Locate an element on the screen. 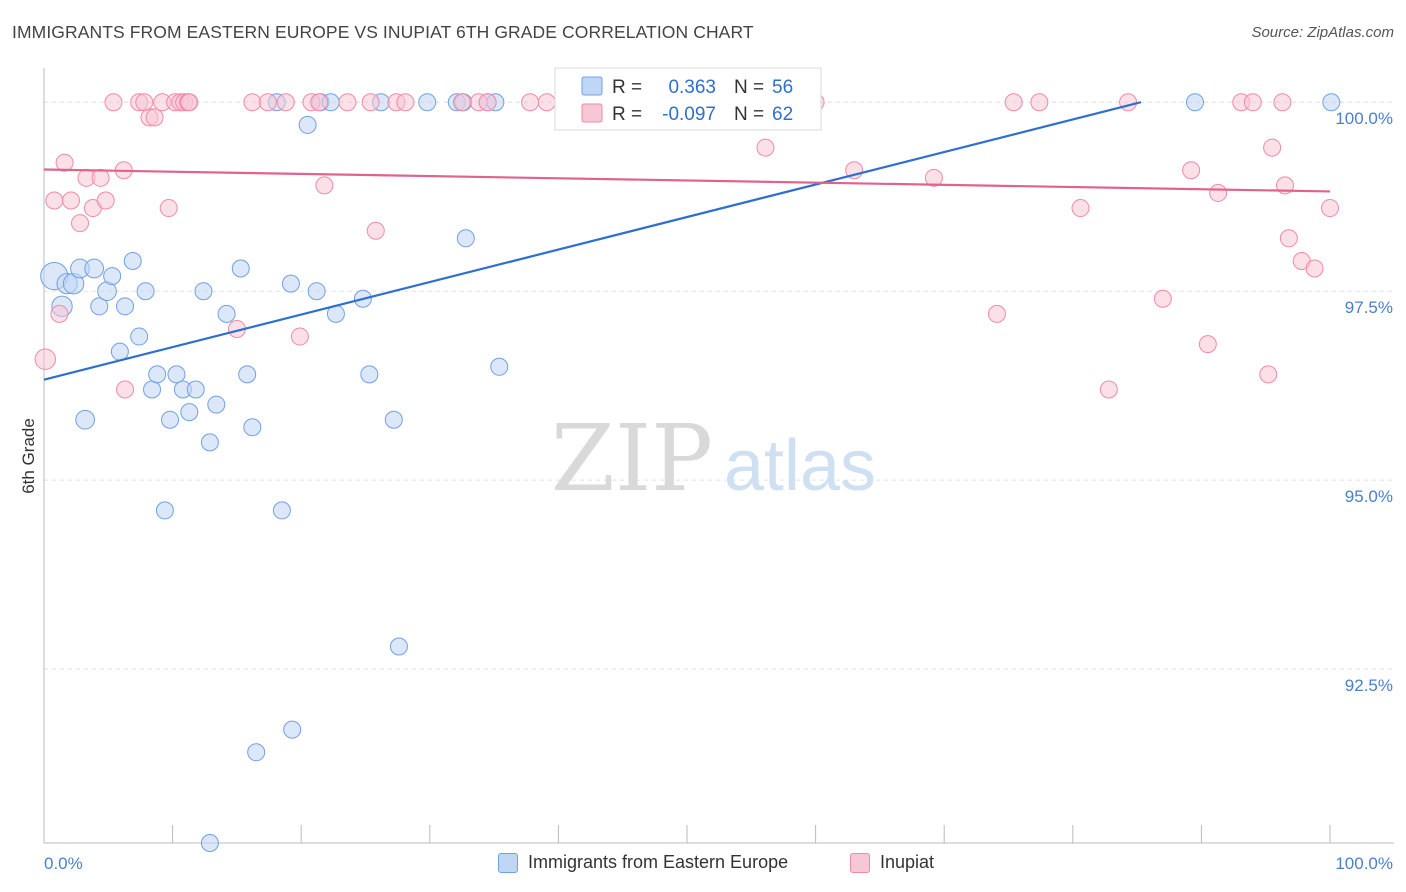  legend-n-value-2: 62 is located at coordinates (782, 114).